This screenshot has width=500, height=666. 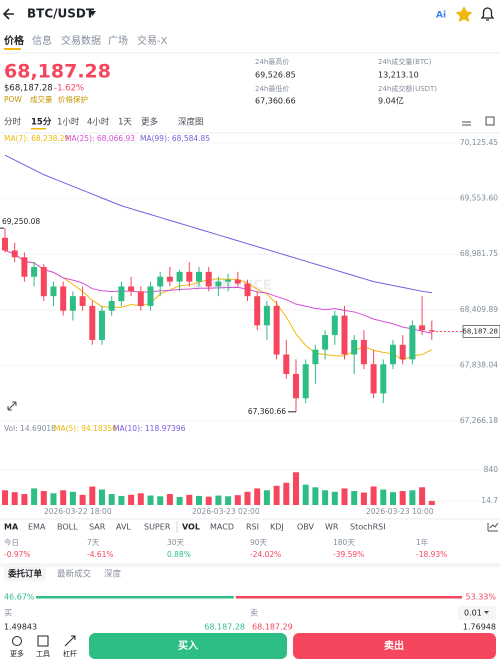 I want to click on interval: 1小时, so click(x=68, y=122).